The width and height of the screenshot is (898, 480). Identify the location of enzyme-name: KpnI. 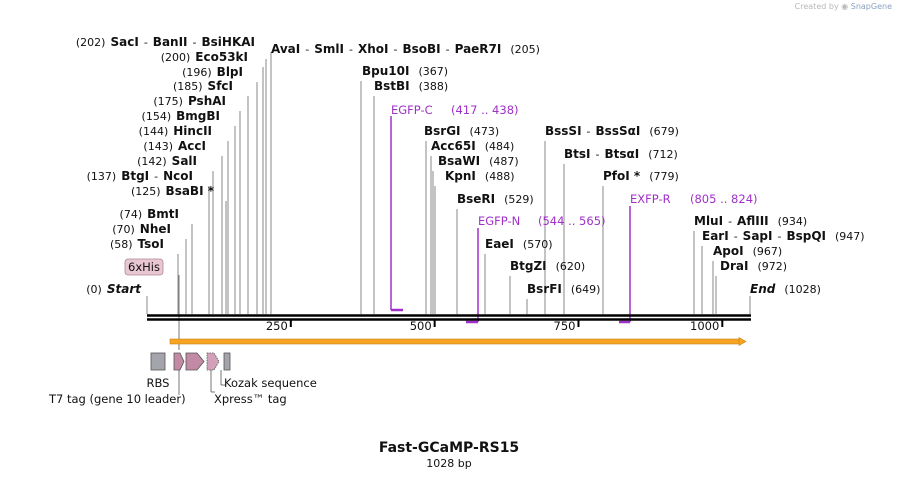
(460, 176).